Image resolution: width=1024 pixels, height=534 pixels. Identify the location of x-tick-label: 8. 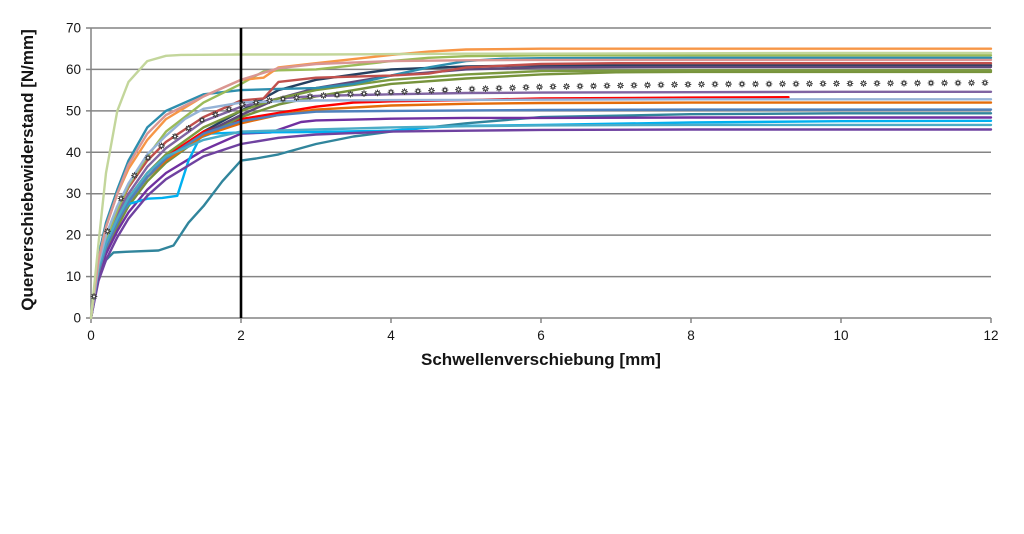
(691, 335).